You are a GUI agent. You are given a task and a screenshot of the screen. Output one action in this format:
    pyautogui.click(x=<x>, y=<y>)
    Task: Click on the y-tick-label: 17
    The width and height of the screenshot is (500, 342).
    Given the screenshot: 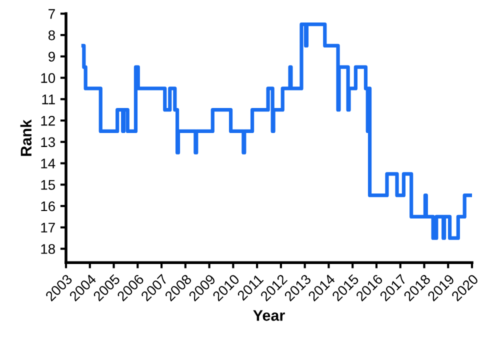 What is the action you would take?
    pyautogui.click(x=48, y=227)
    